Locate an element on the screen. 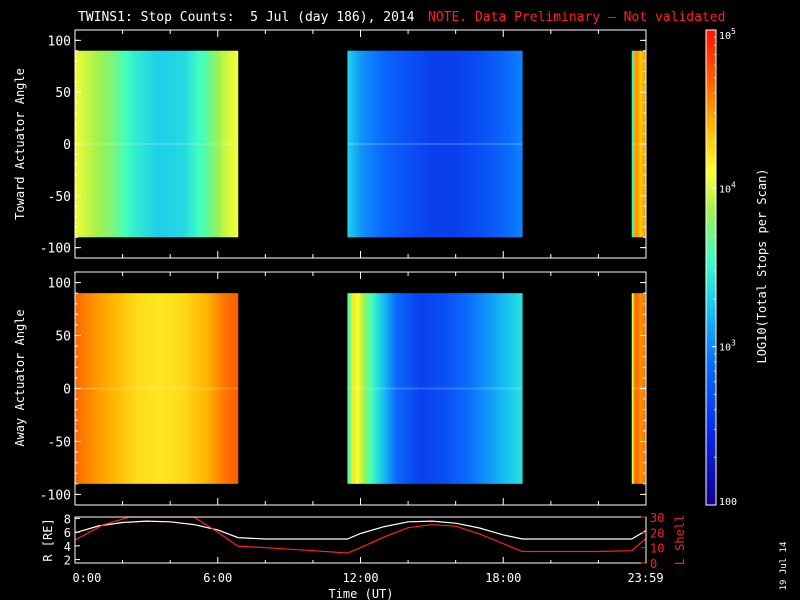 The height and width of the screenshot is (600, 800). r-ytick-label: 6 is located at coordinates (67, 533).